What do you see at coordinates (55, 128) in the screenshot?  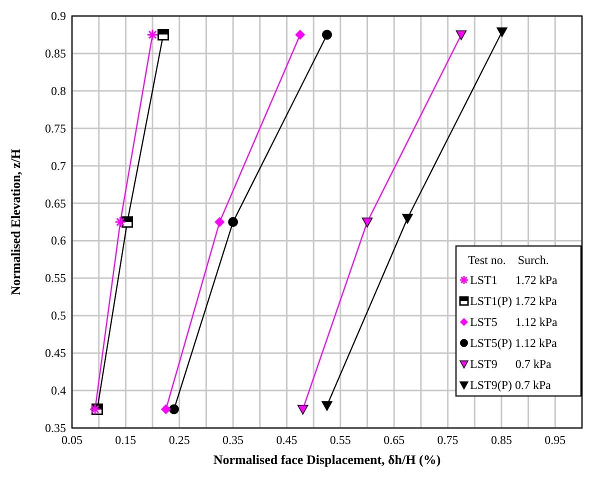 I see `y-tick-label: 0.75` at bounding box center [55, 128].